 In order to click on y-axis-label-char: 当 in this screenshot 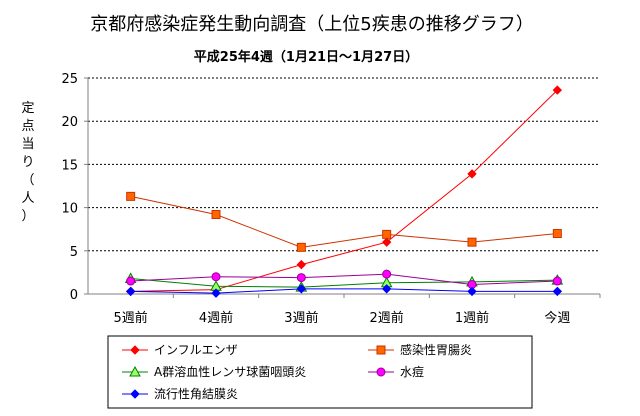, I will do `click(27, 144)`.